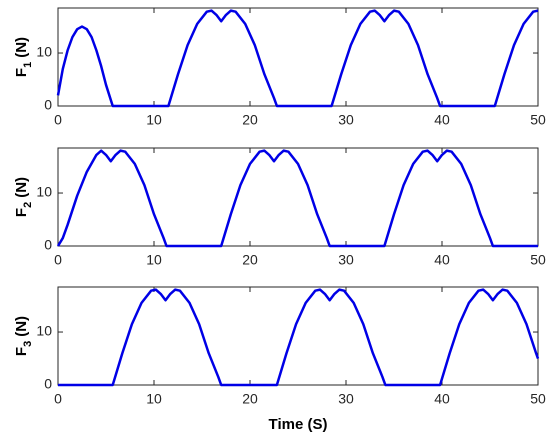  I want to click on y-axis-label: F3 (N), so click(23, 336).